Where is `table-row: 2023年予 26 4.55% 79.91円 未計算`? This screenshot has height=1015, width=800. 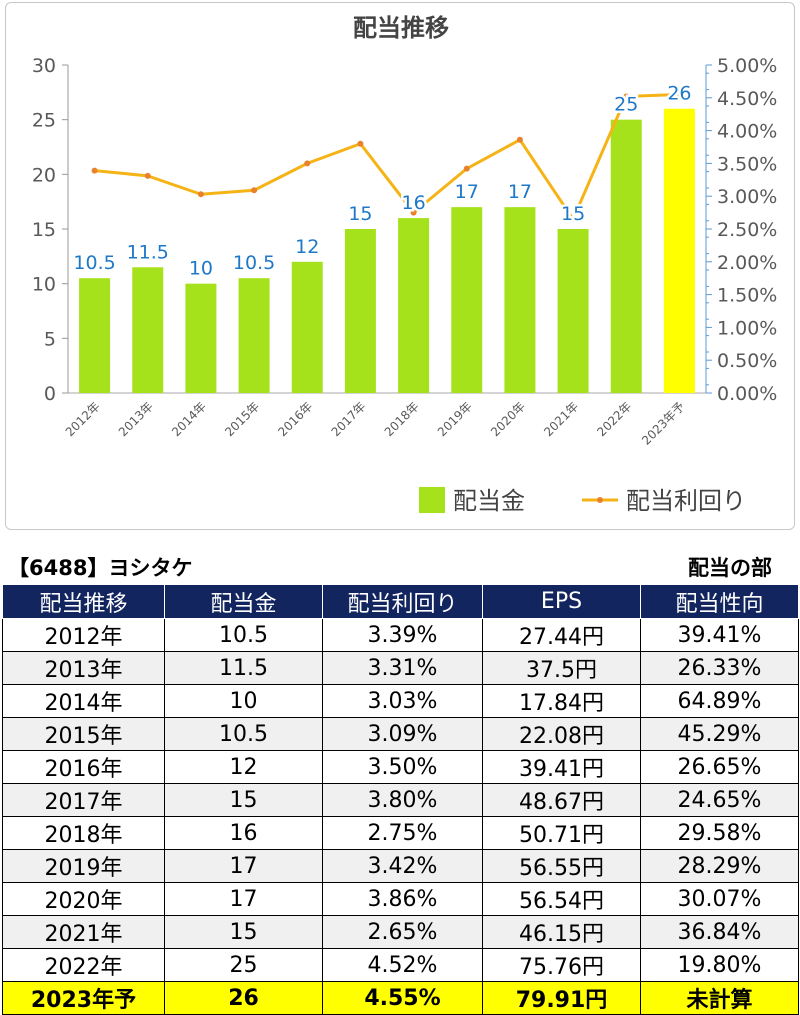
table-row: 2023年予 26 4.55% 79.91円 未計算 is located at coordinates (400, 998).